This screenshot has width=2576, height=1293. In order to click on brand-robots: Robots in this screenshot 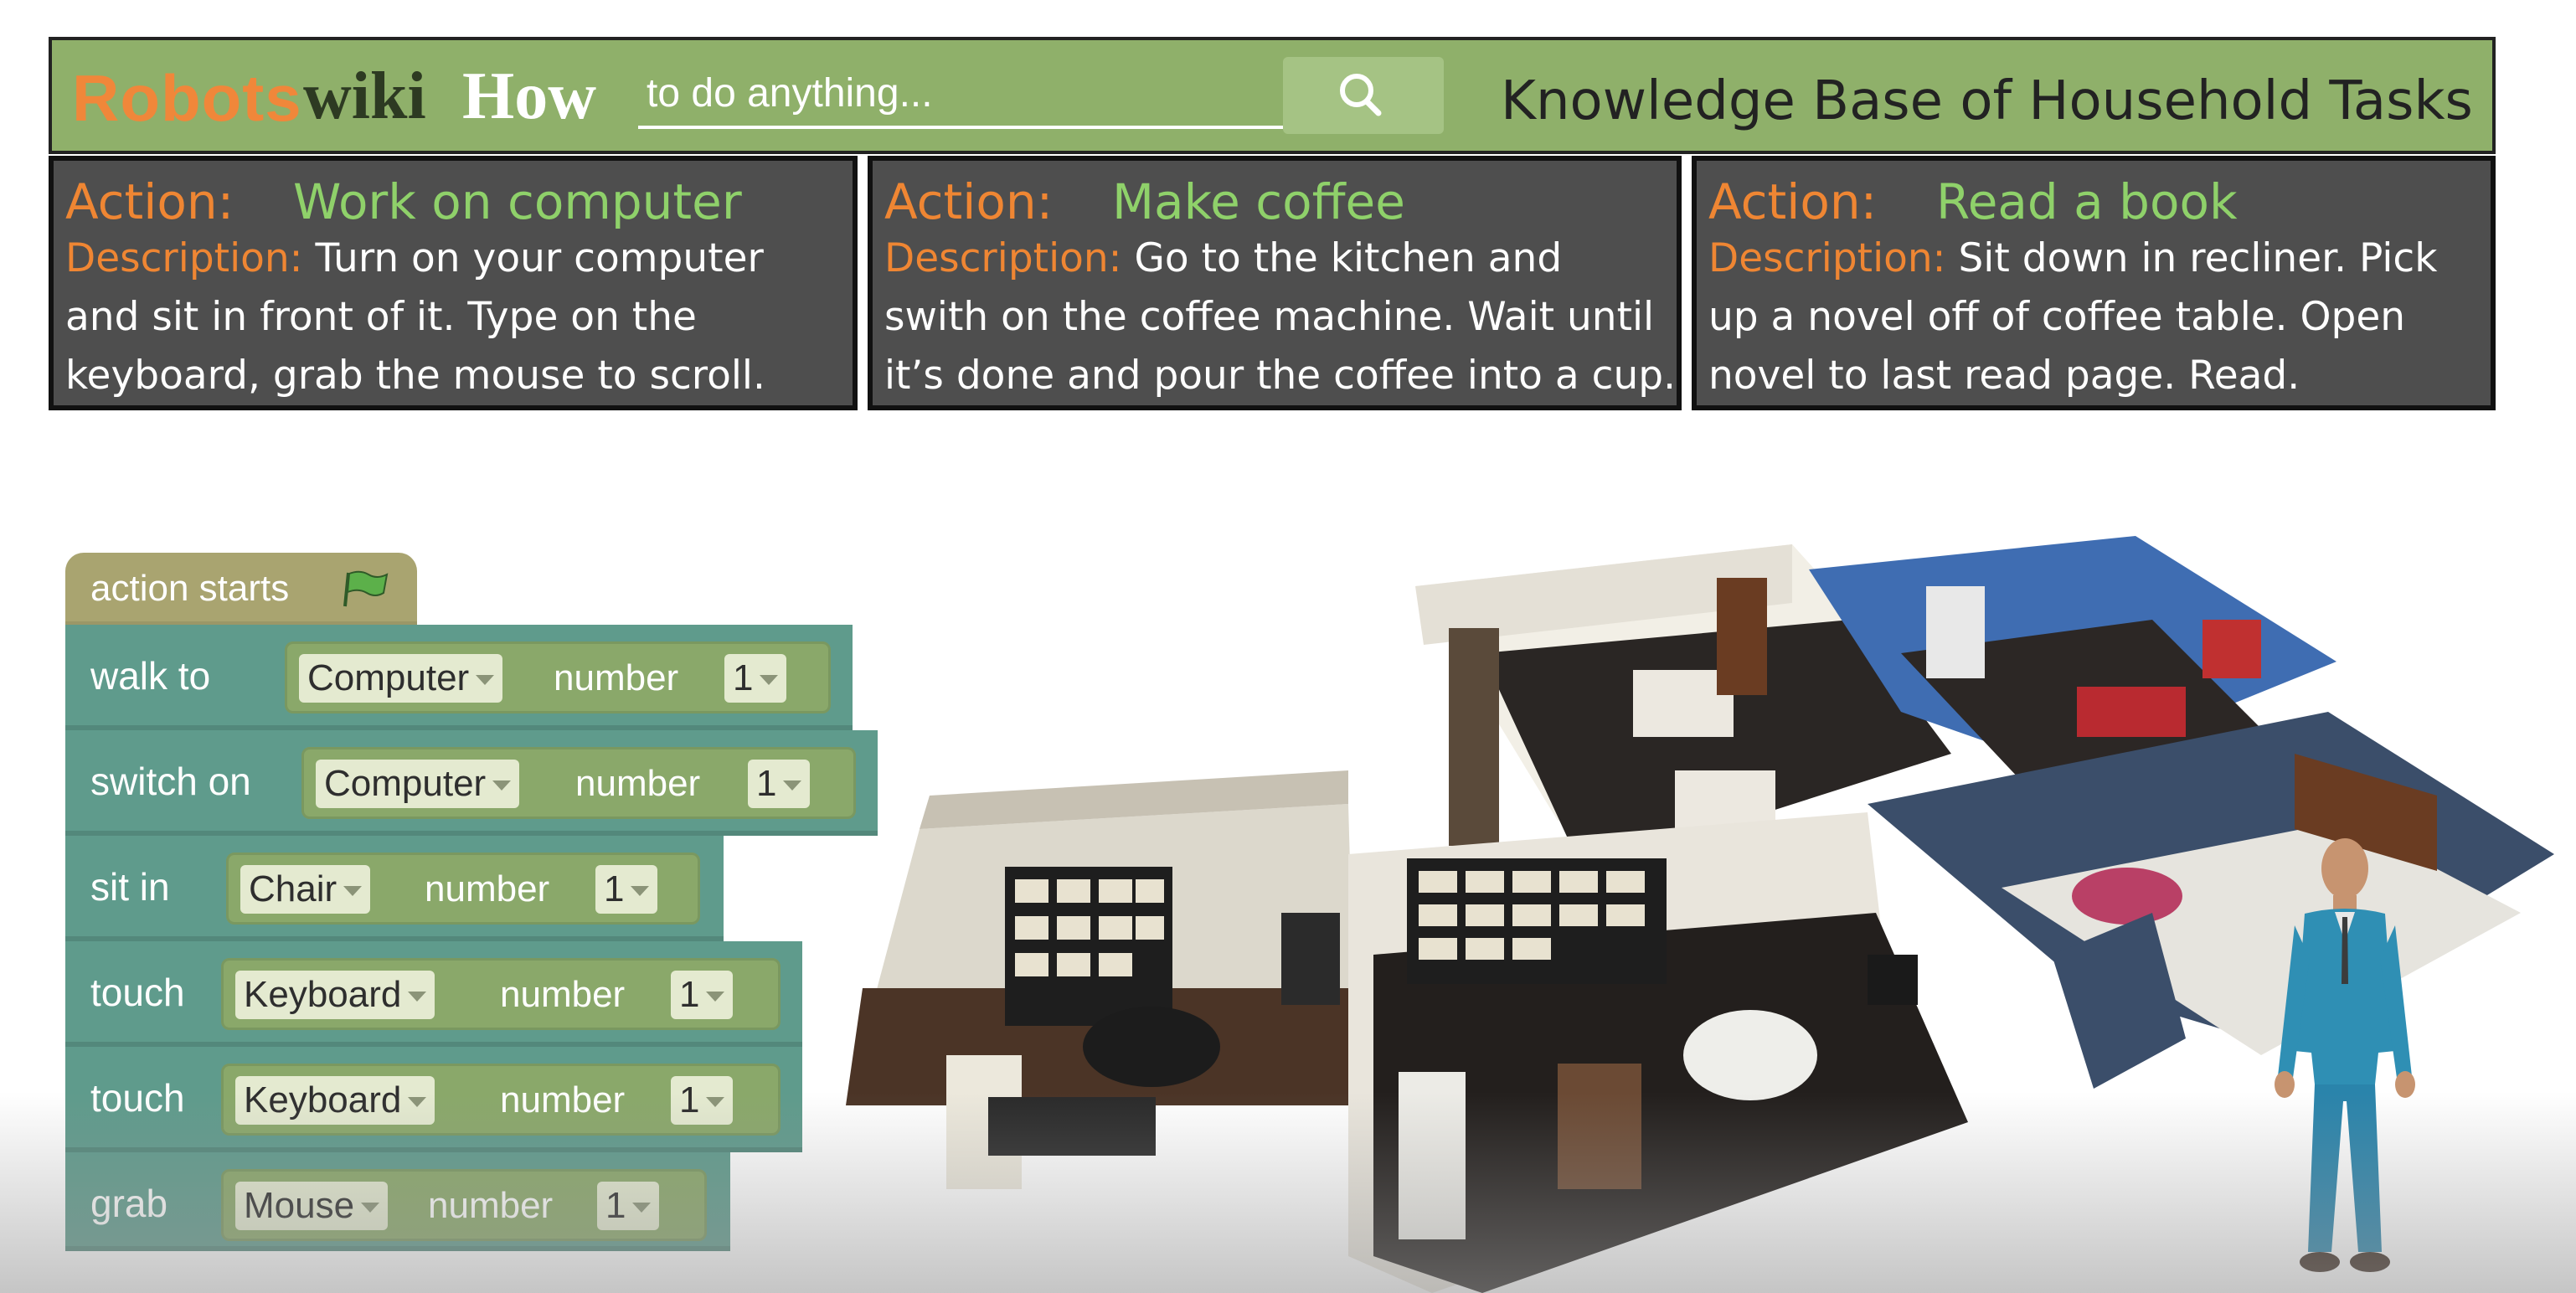, I will do `click(187, 98)`.